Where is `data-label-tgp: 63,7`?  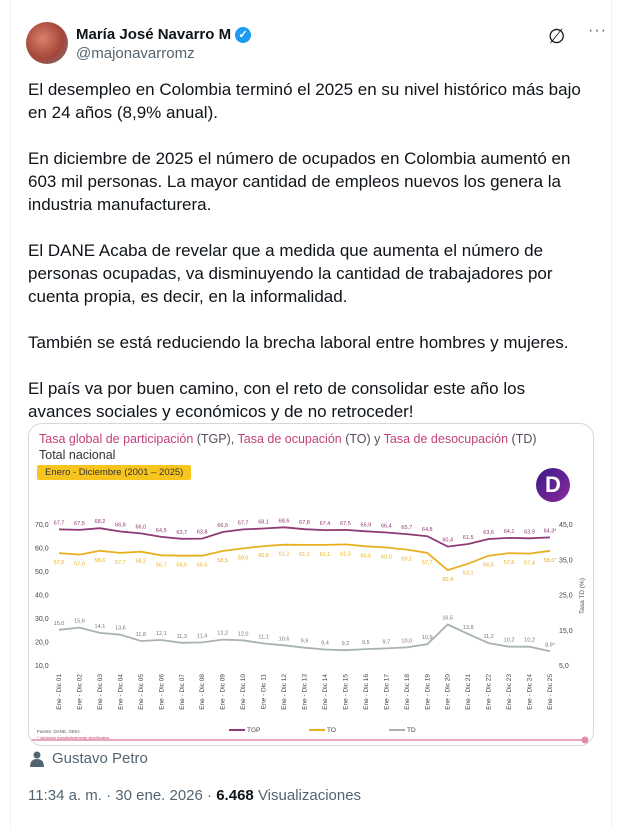
data-label-tgp: 63,7 is located at coordinates (181, 533).